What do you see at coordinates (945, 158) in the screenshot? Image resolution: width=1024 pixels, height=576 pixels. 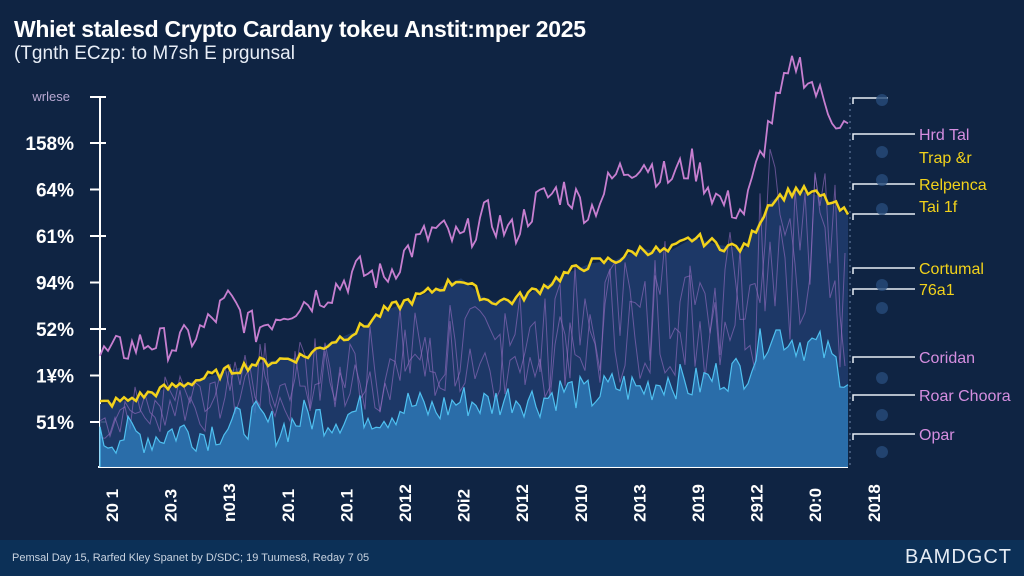 I see `legend-entry: Trap &r` at bounding box center [945, 158].